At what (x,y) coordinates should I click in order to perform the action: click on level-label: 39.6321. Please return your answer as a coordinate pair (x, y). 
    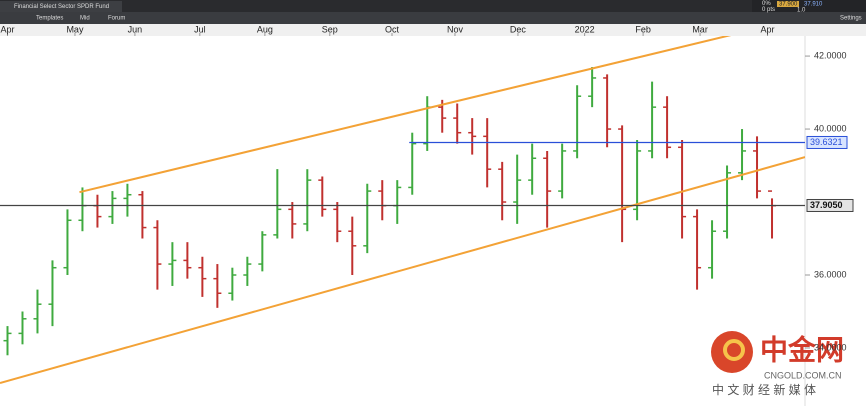
    Looking at the image, I should click on (826, 142).